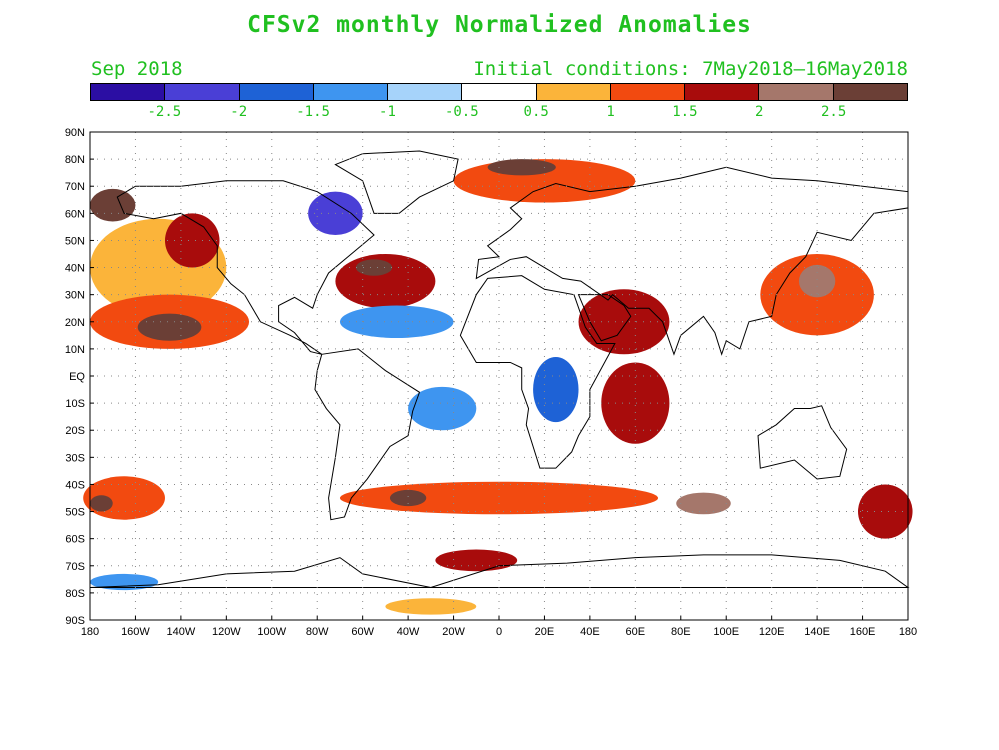 The height and width of the screenshot is (750, 999). I want to click on lon-tick-label: 100E, so click(726, 632).